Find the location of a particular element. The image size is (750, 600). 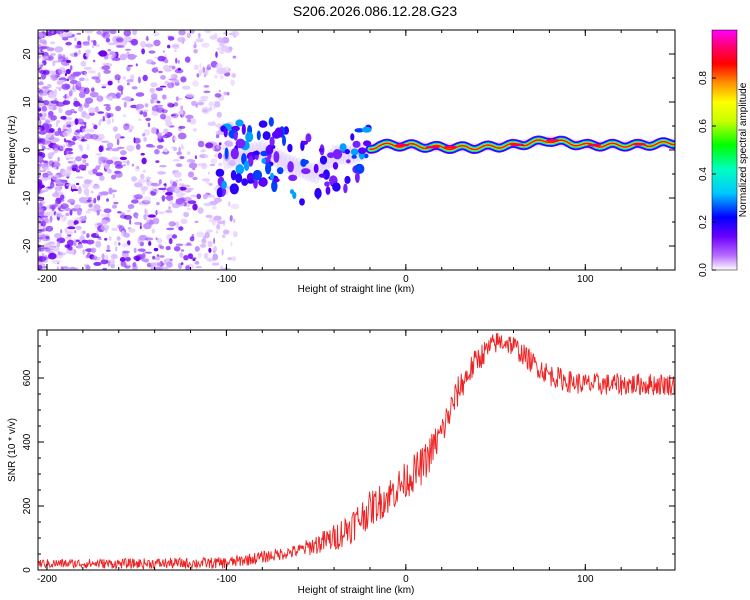

ridge-halo is located at coordinates (298, 167).